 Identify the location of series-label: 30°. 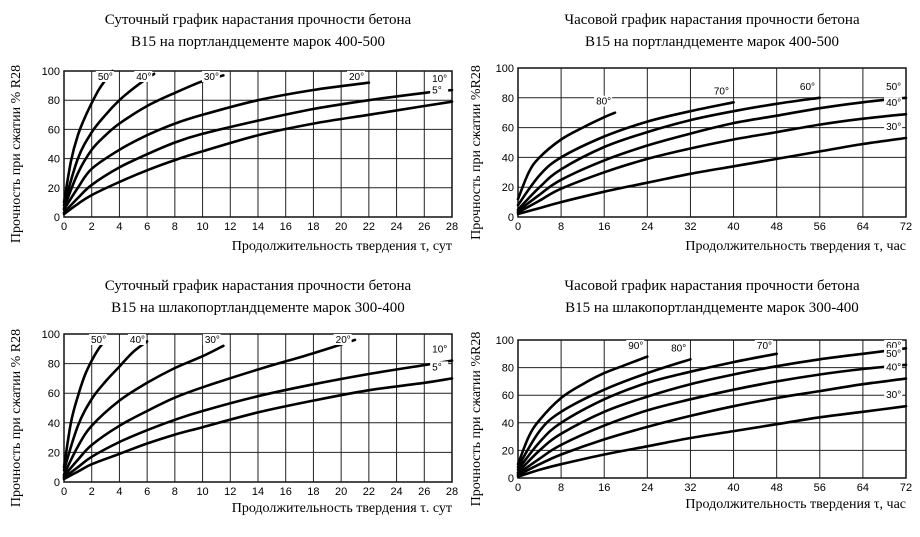
(212, 340).